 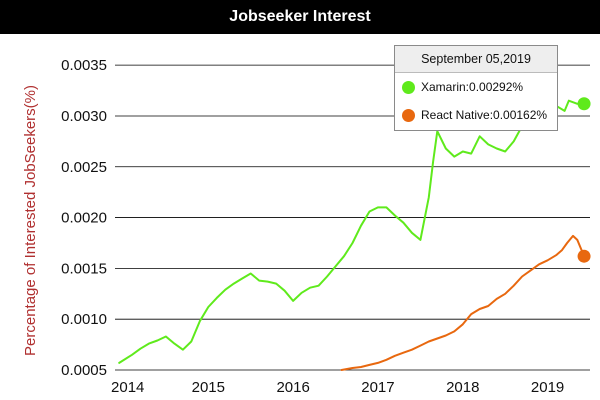 I want to click on y-tick-label: 0.0010, so click(x=84, y=319).